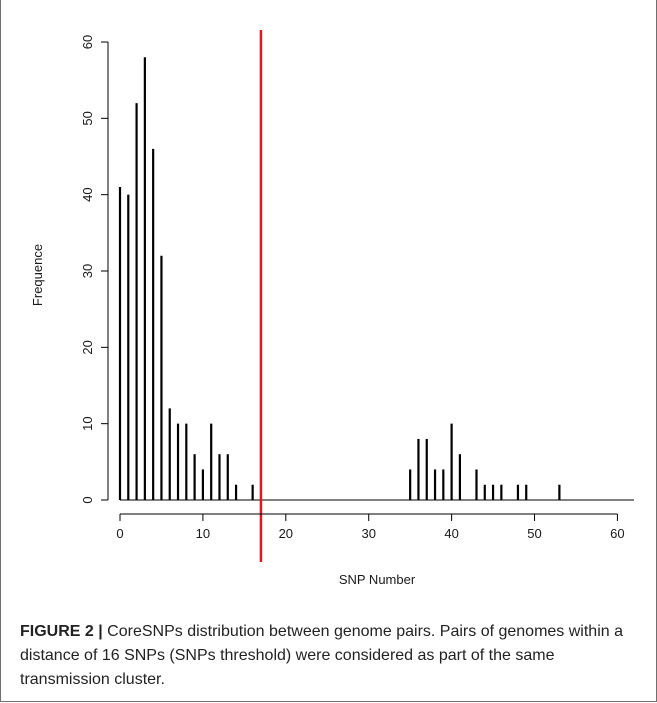 This screenshot has height=703, width=657. Describe the element at coordinates (87, 194) in the screenshot. I see `y-tick-label: 40` at that location.